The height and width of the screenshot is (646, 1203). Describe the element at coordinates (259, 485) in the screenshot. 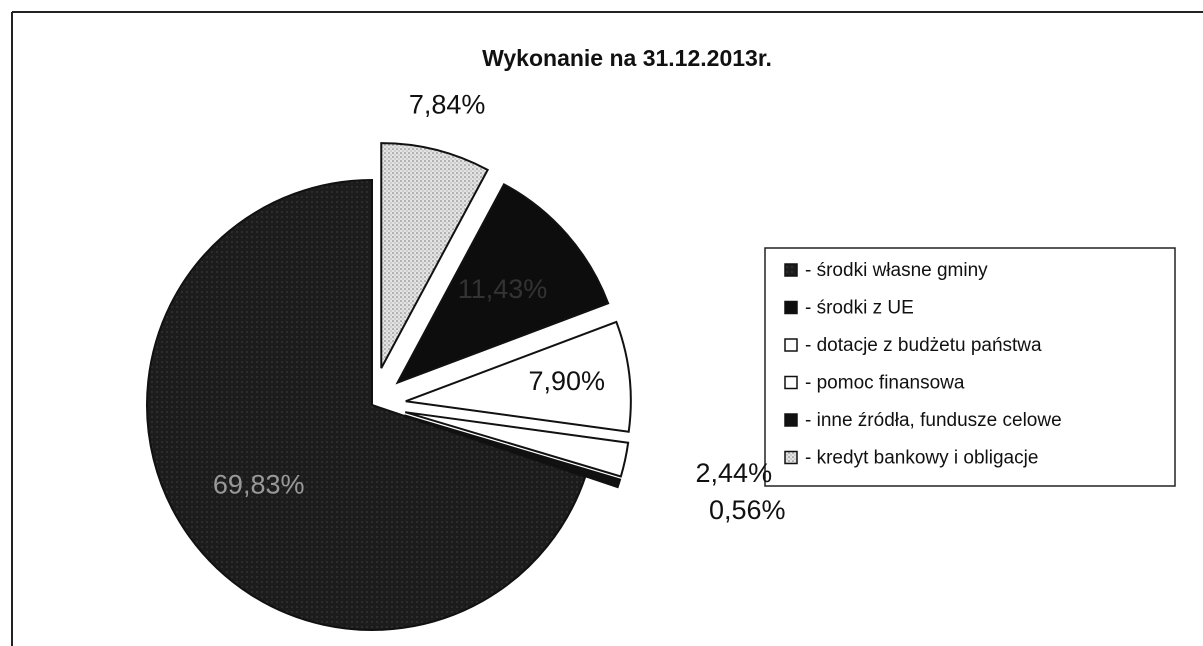

I see `data-label: 69,83%` at that location.